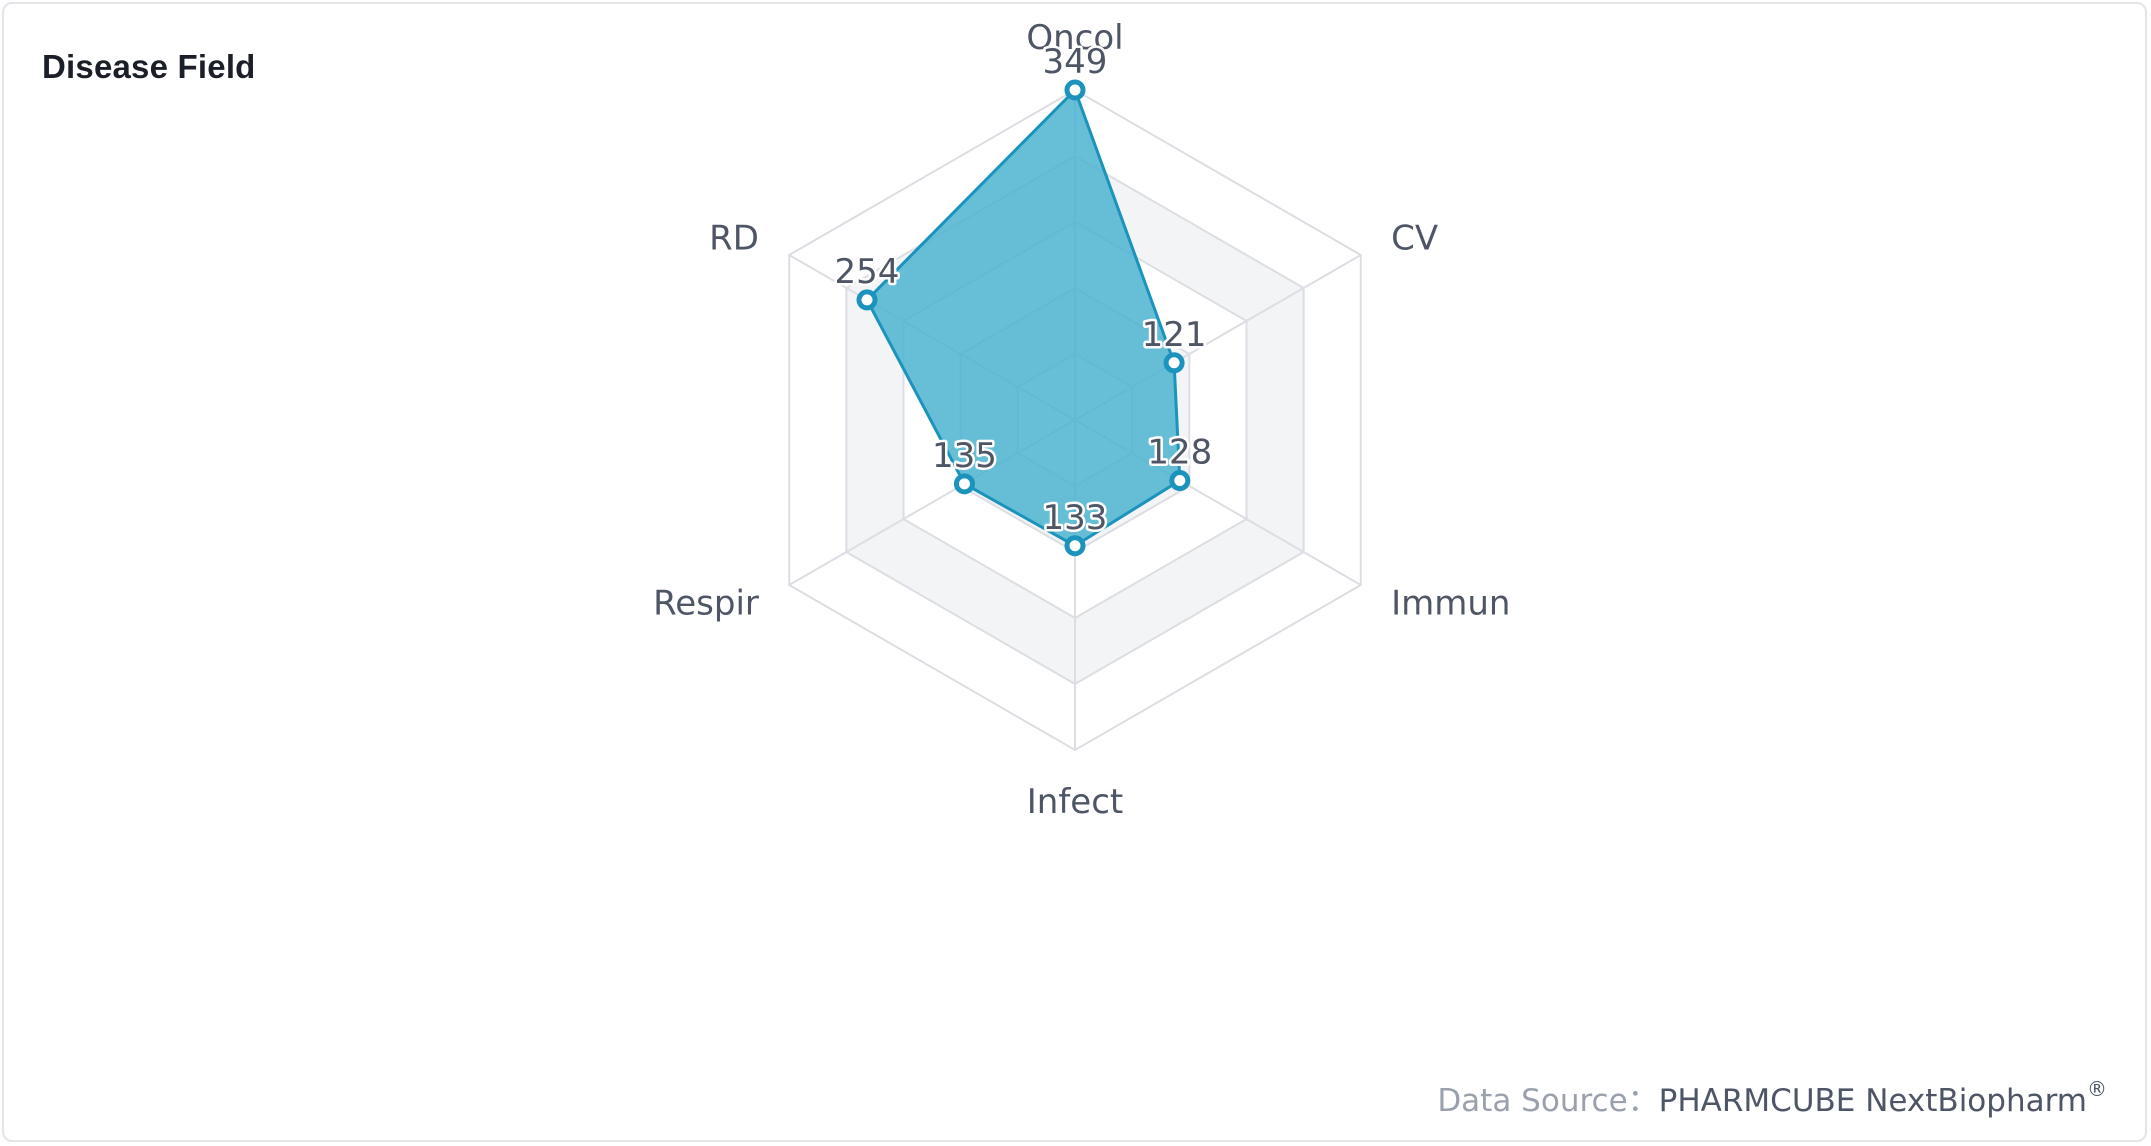 The height and width of the screenshot is (1146, 2151). I want to click on axis-label-immun: Immun, so click(1450, 604).